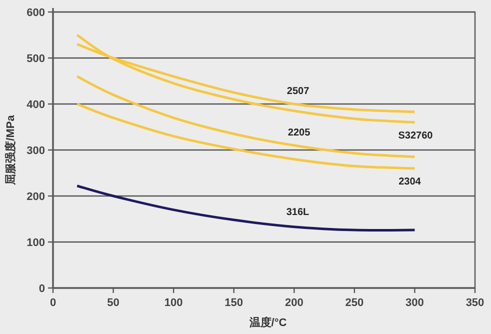  What do you see at coordinates (173, 303) in the screenshot?
I see `x-tick-label: 100` at bounding box center [173, 303].